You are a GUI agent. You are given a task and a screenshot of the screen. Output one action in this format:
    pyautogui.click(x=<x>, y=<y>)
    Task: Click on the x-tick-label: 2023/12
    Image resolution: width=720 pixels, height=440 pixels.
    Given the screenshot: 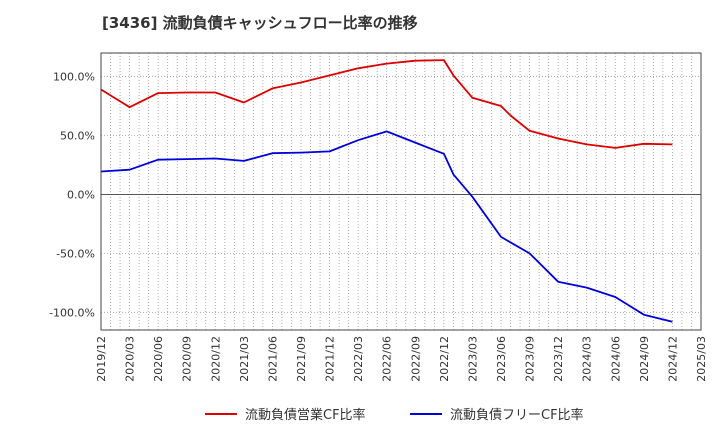 What is the action you would take?
    pyautogui.click(x=558, y=359)
    